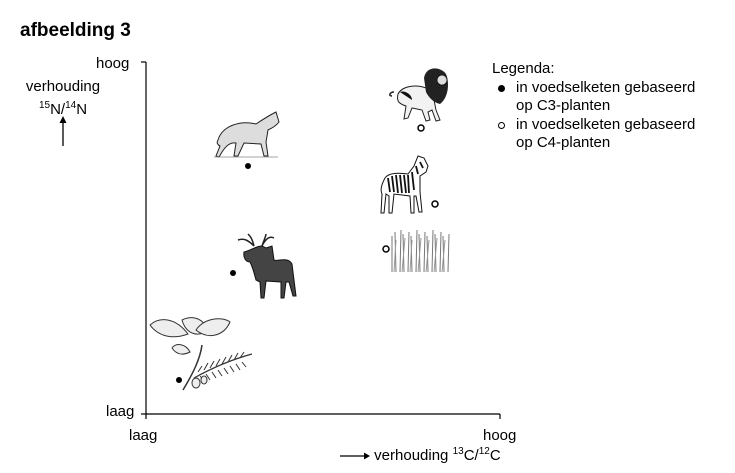 The height and width of the screenshot is (473, 735). Describe the element at coordinates (355, 456) in the screenshot. I see `arrow-right-icon` at that location.